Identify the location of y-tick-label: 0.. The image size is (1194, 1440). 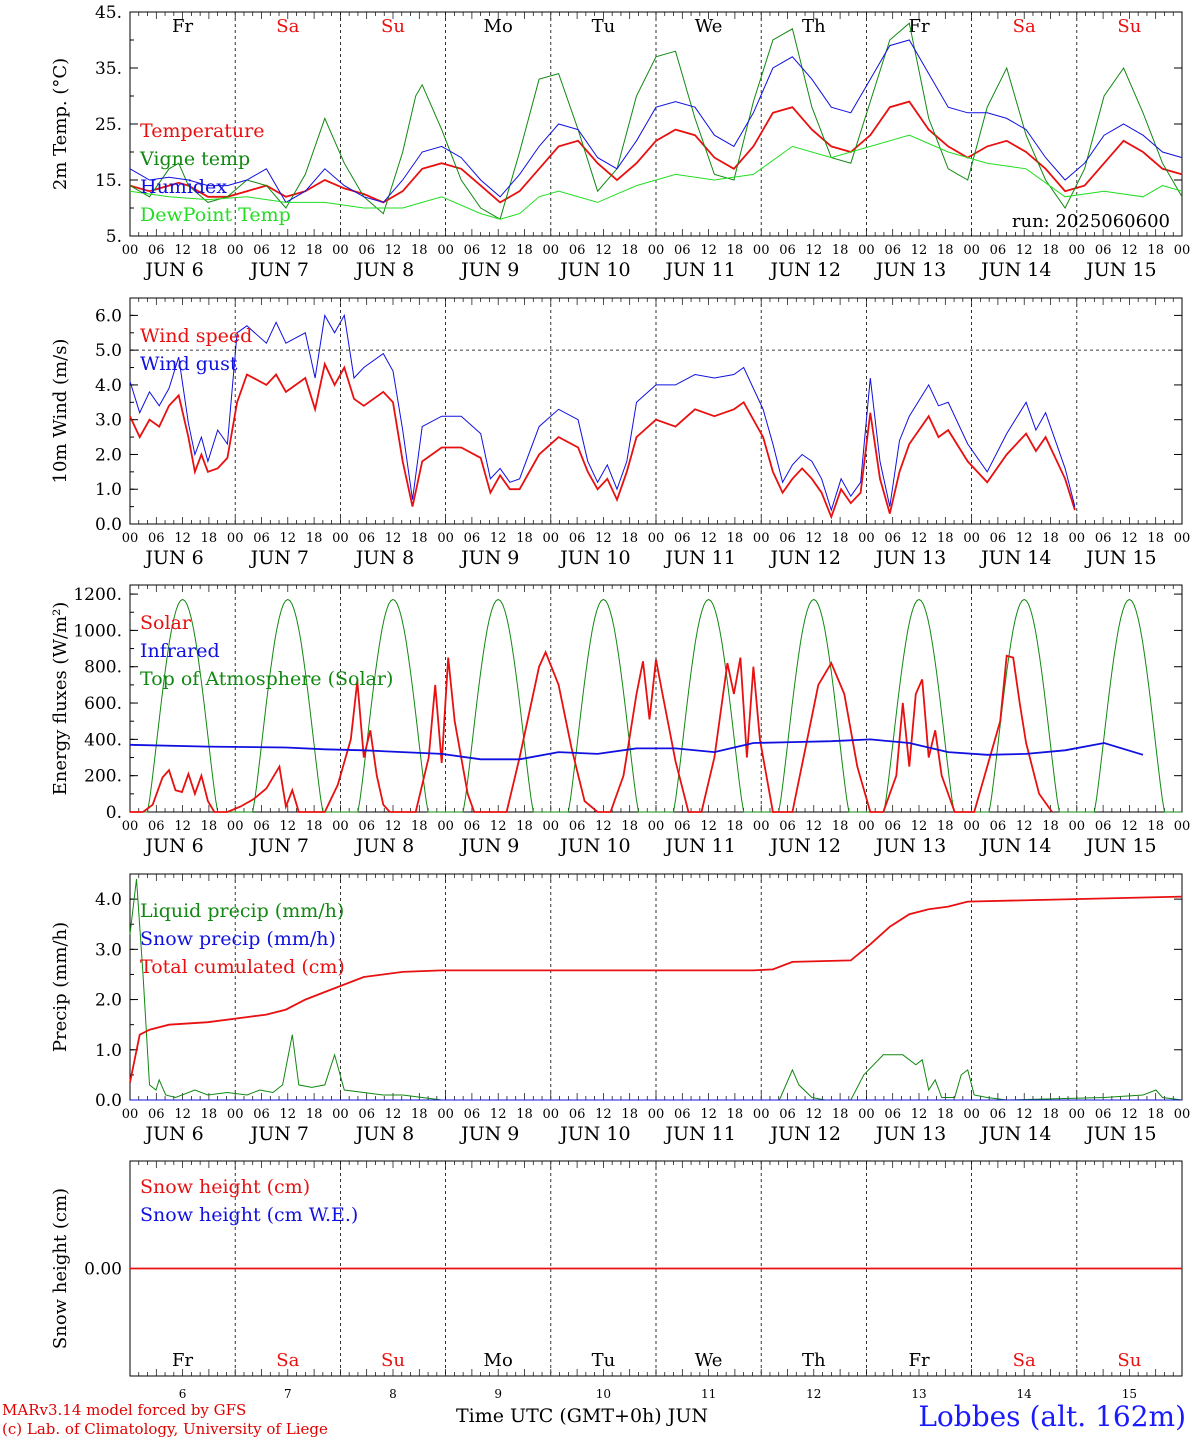
(114, 813).